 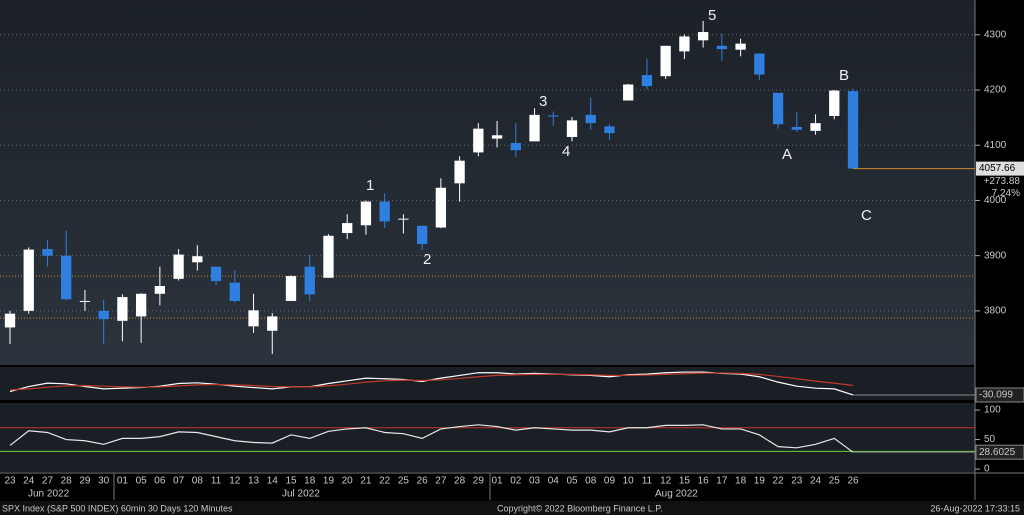 What do you see at coordinates (996, 395) in the screenshot?
I see `last-value-label: -30.099` at bounding box center [996, 395].